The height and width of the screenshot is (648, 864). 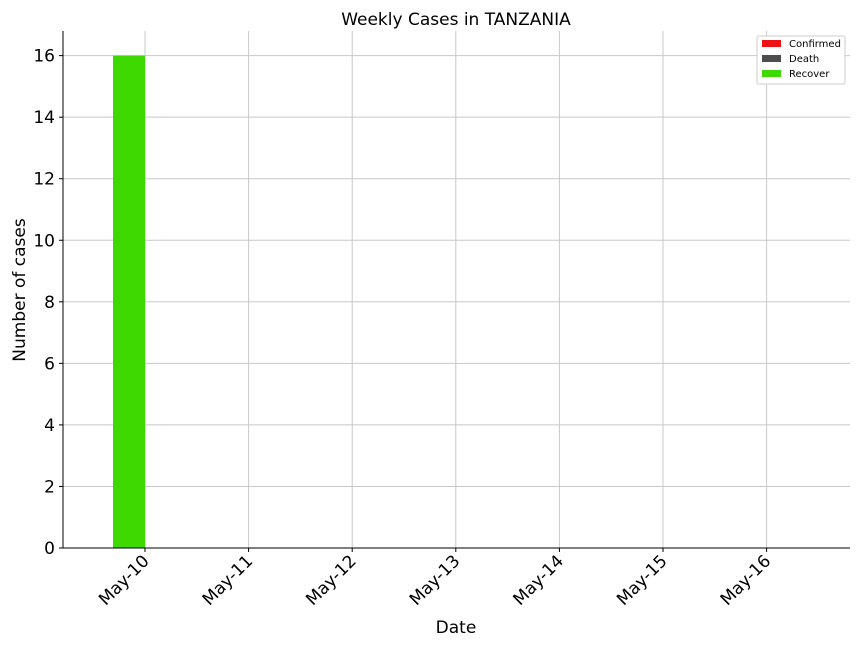 What do you see at coordinates (124, 580) in the screenshot?
I see `x-tick-label: May-10` at bounding box center [124, 580].